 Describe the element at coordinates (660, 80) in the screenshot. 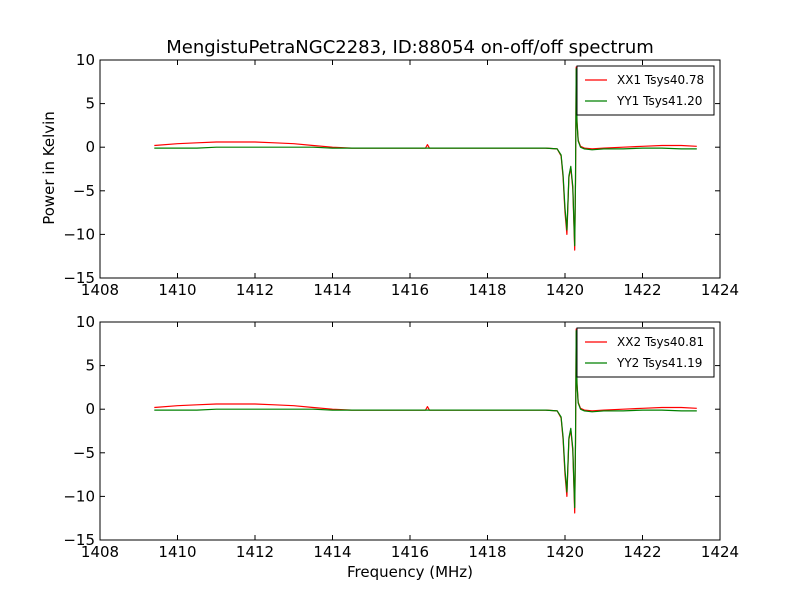

I see `legend-entry-label: XX1 Tsys40.78` at that location.